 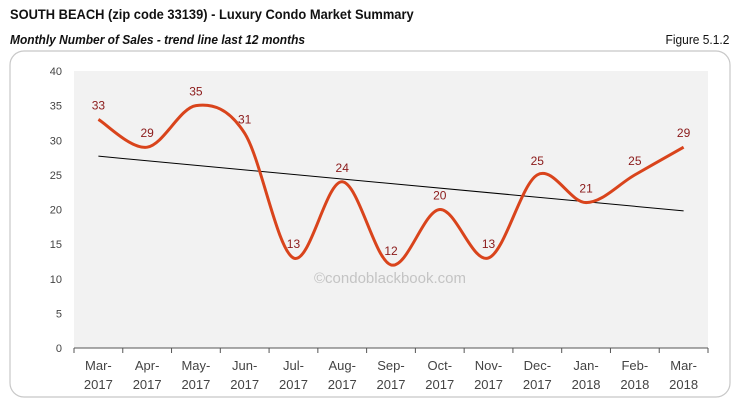 What do you see at coordinates (440, 196) in the screenshot?
I see `data-label: 20` at bounding box center [440, 196].